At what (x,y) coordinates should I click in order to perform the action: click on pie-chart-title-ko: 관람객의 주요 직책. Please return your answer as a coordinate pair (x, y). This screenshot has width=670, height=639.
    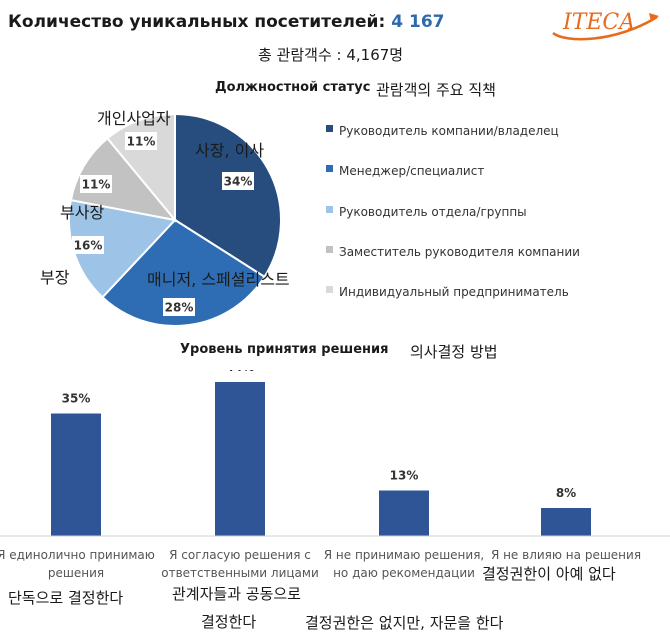
    Looking at the image, I should click on (436, 90).